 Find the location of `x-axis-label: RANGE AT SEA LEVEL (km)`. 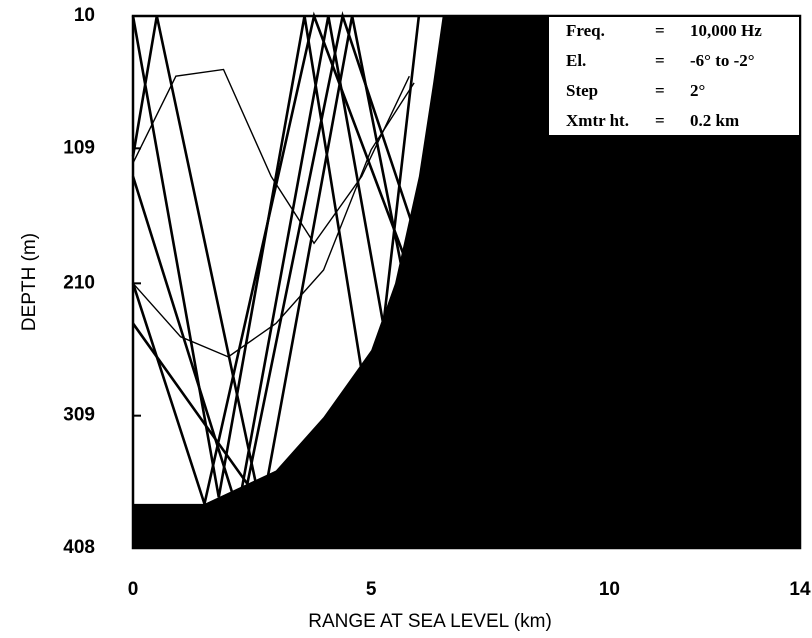

x-axis-label: RANGE AT SEA LEVEL (km) is located at coordinates (430, 621).